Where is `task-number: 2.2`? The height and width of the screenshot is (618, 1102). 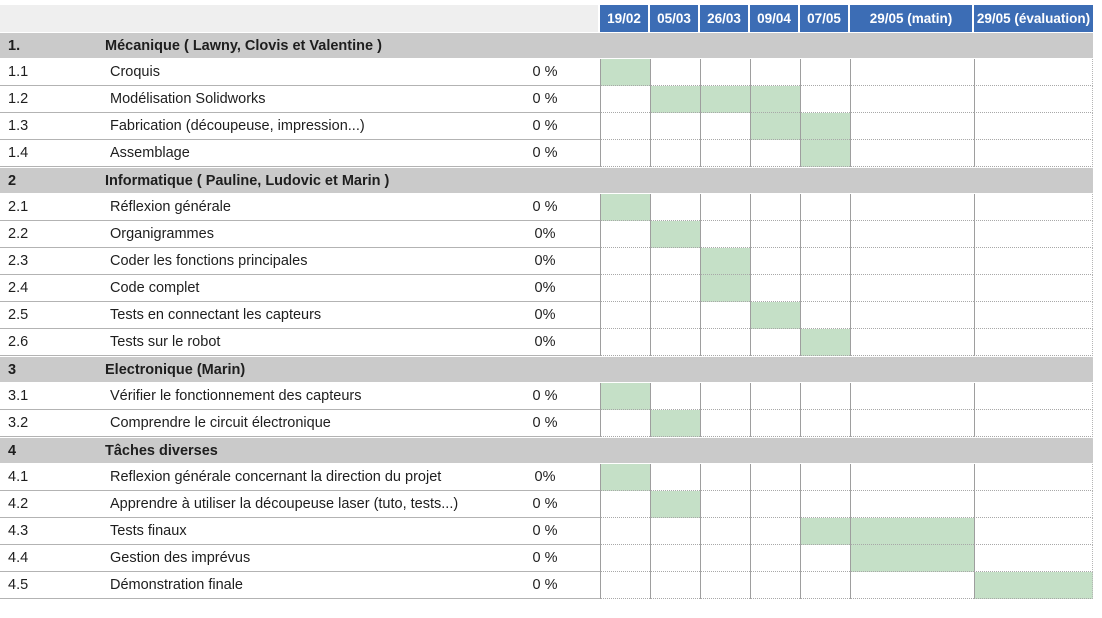
task-number: 2.2 is located at coordinates (52, 234).